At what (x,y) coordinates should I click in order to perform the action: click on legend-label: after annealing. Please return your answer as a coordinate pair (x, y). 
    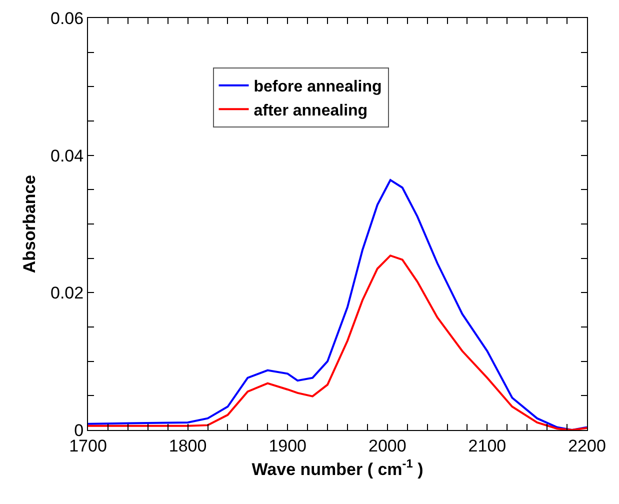
    Looking at the image, I should click on (311, 111).